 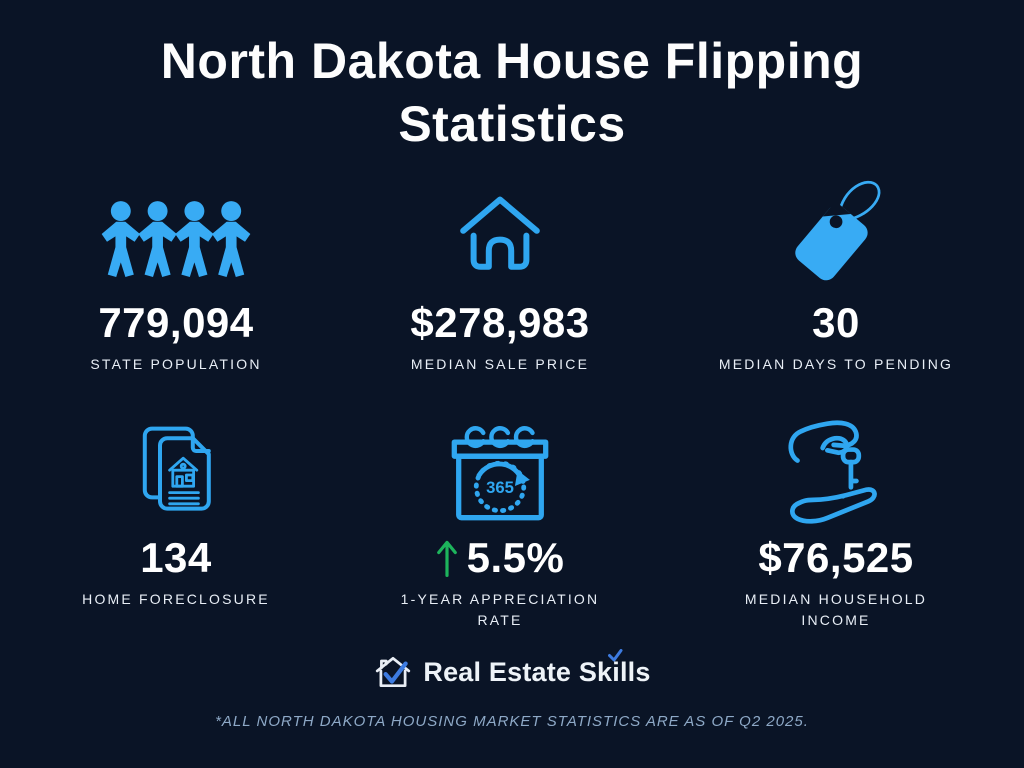 I want to click on stat-value: 5.5%, so click(x=500, y=558).